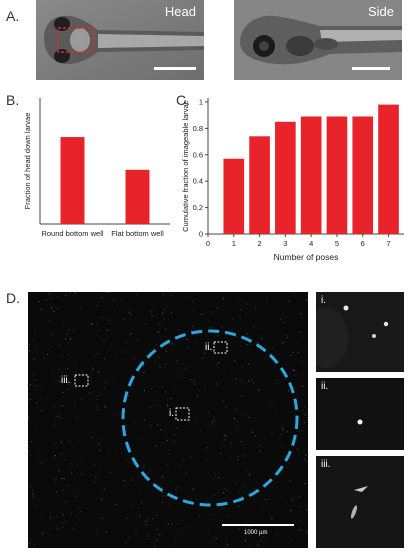  I want to click on inset-iii-label: iii., so click(325, 464).